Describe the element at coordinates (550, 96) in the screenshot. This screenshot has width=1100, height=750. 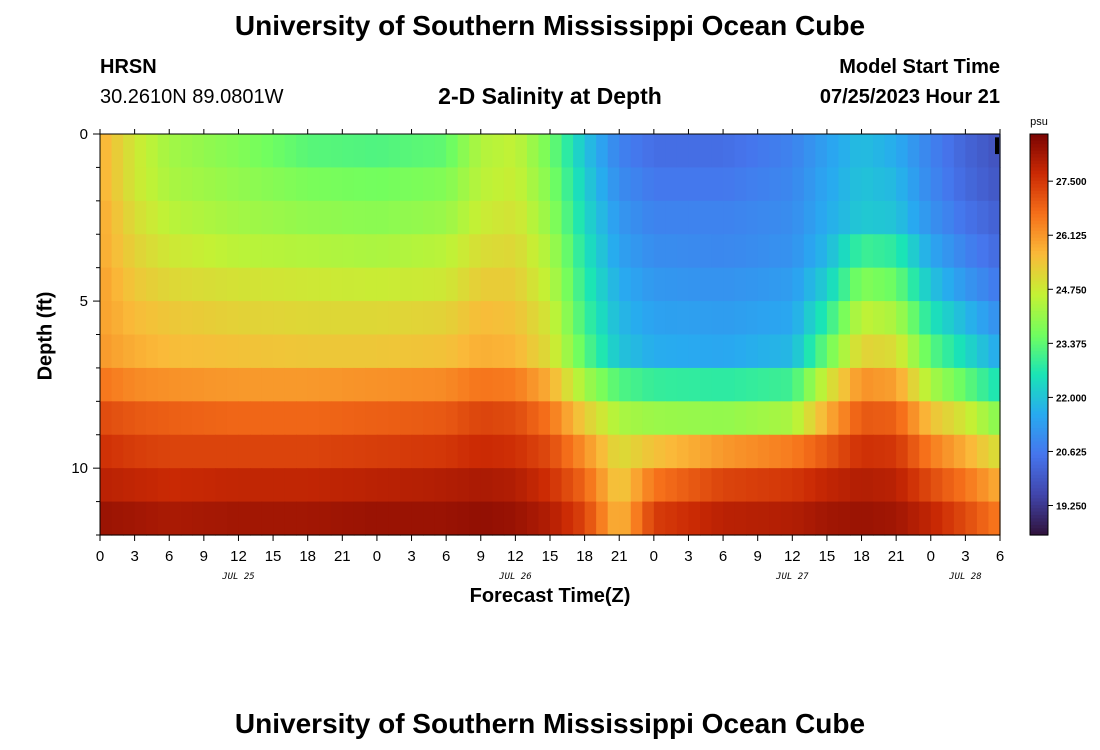
I see `plot-title: 2-D Salinity at Depth` at that location.